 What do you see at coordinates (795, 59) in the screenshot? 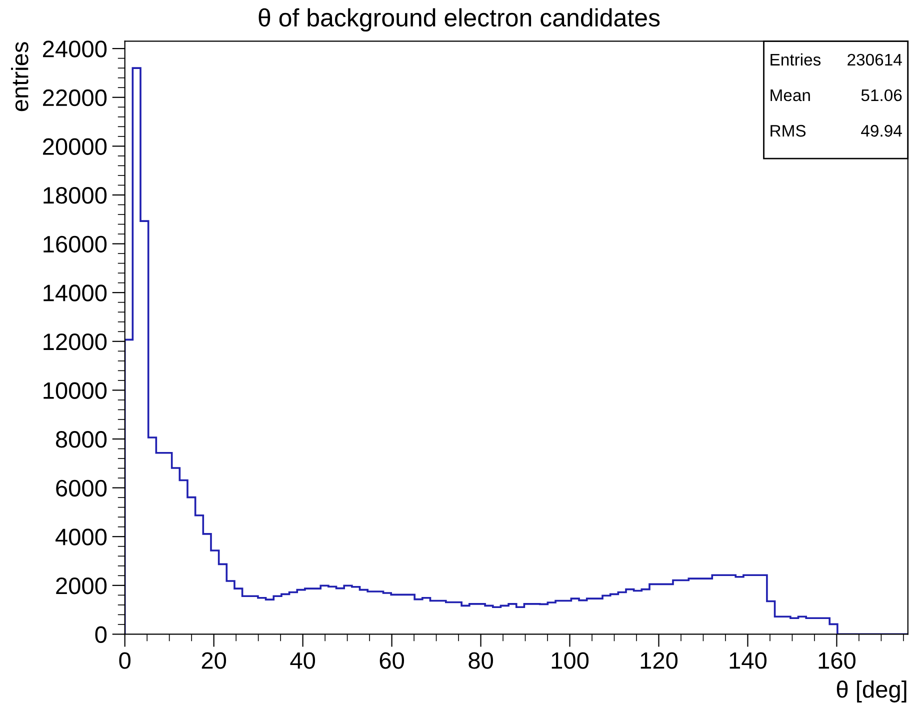
I see `annotation: Entries` at bounding box center [795, 59].